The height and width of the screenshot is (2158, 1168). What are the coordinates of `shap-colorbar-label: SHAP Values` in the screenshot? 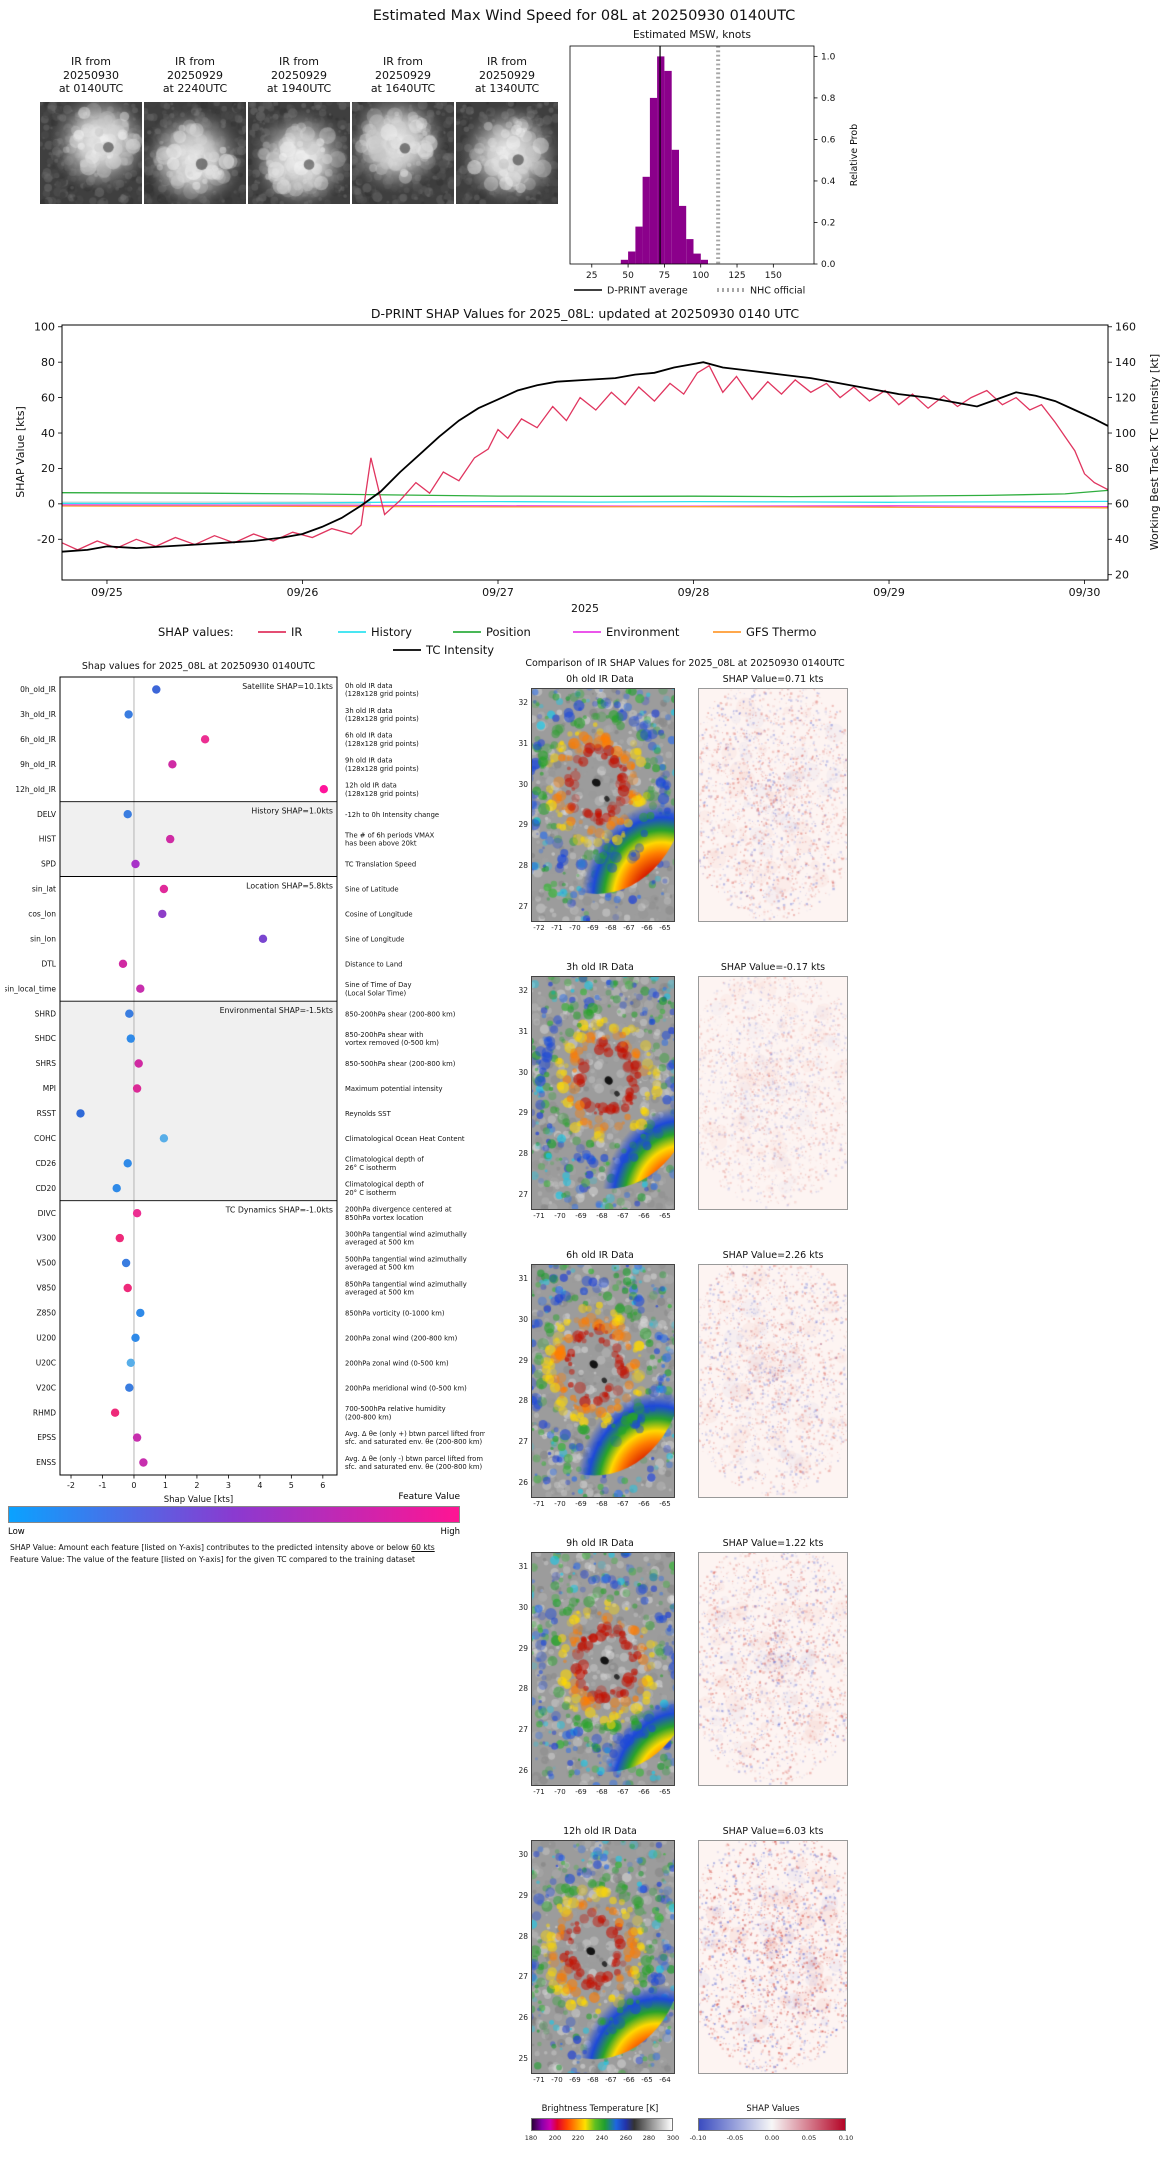 It's located at (773, 2109).